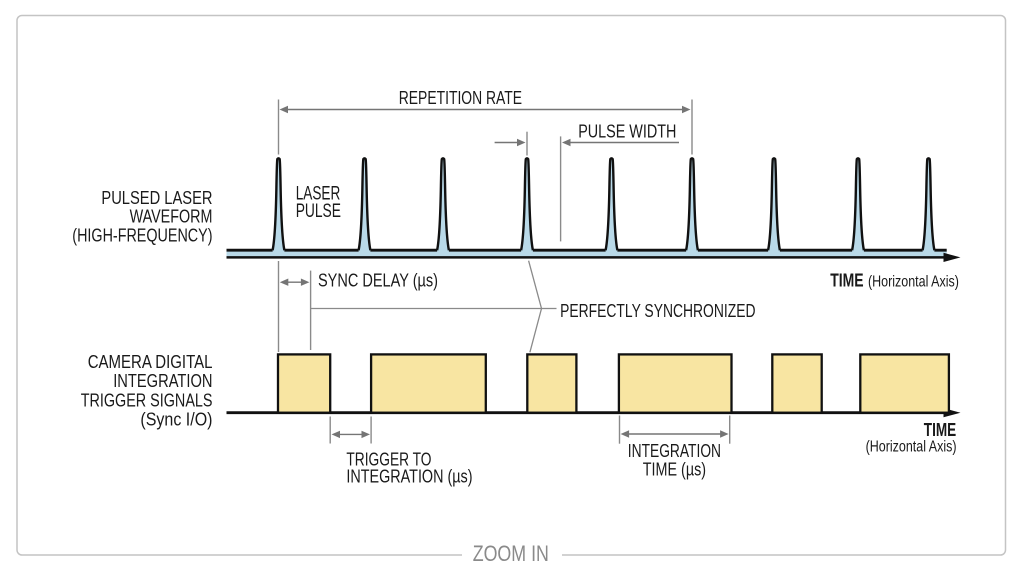  Describe the element at coordinates (674, 468) in the screenshot. I see `svg-text: TIME (µs)` at that location.